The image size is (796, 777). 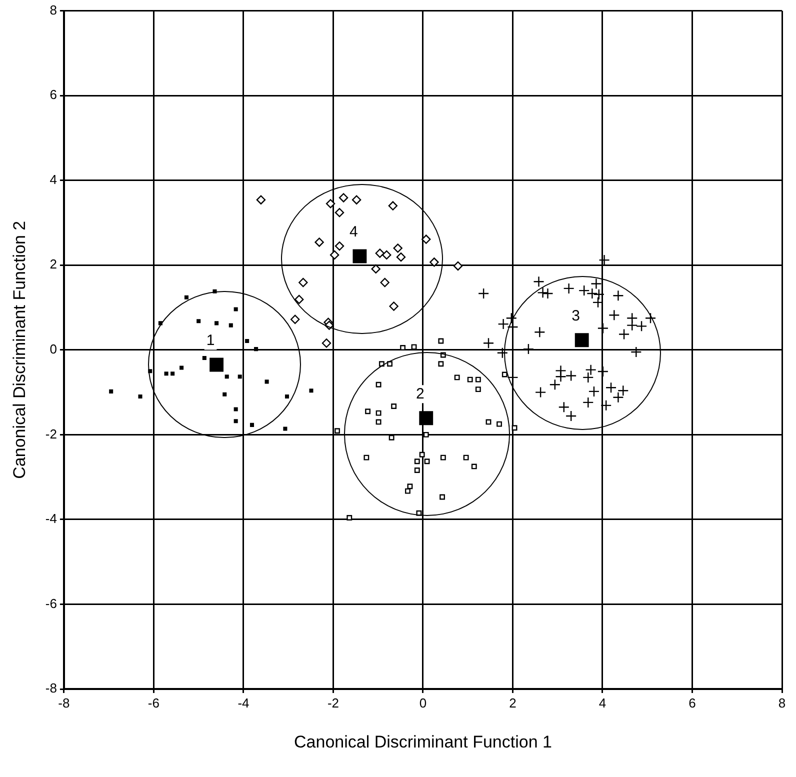 I want to click on x-tick-label: 8, so click(x=782, y=702).